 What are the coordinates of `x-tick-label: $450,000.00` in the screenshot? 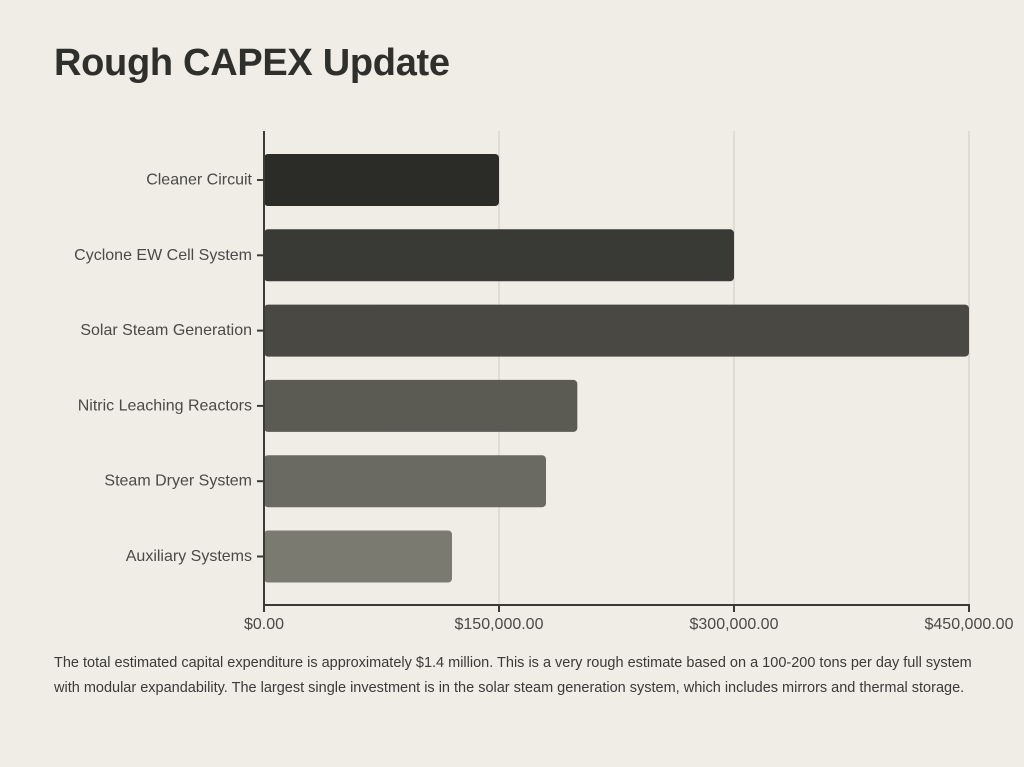 It's located at (969, 624).